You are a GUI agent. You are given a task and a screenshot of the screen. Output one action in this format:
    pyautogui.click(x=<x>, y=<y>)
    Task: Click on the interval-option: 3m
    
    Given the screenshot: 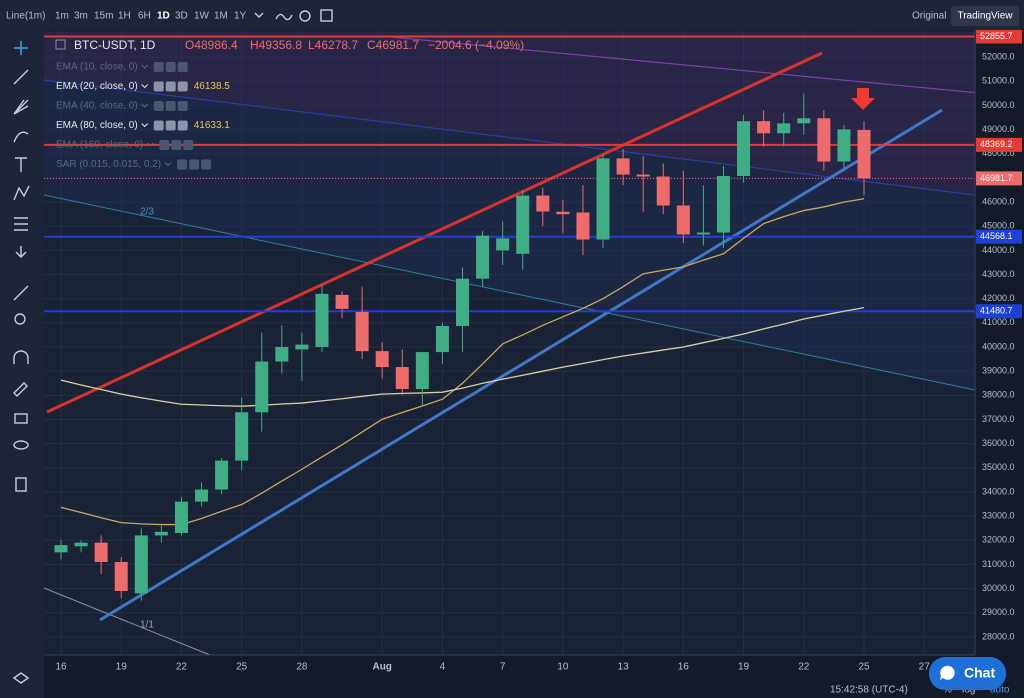 What is the action you would take?
    pyautogui.click(x=81, y=16)
    